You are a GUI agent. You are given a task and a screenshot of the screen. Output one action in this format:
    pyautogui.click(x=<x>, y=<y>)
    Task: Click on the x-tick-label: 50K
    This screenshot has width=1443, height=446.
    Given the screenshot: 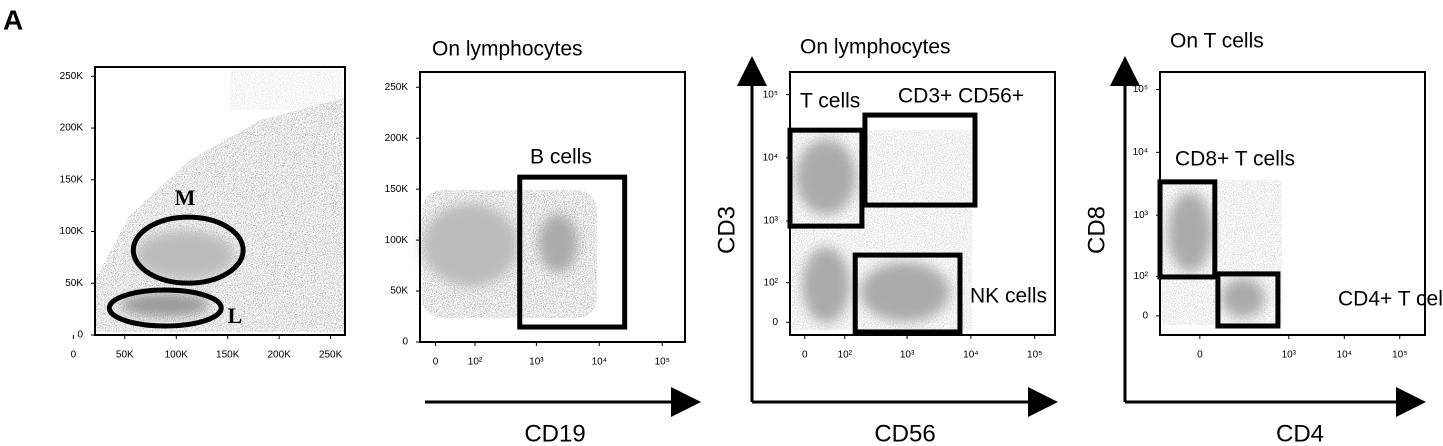 What is the action you would take?
    pyautogui.click(x=125, y=355)
    